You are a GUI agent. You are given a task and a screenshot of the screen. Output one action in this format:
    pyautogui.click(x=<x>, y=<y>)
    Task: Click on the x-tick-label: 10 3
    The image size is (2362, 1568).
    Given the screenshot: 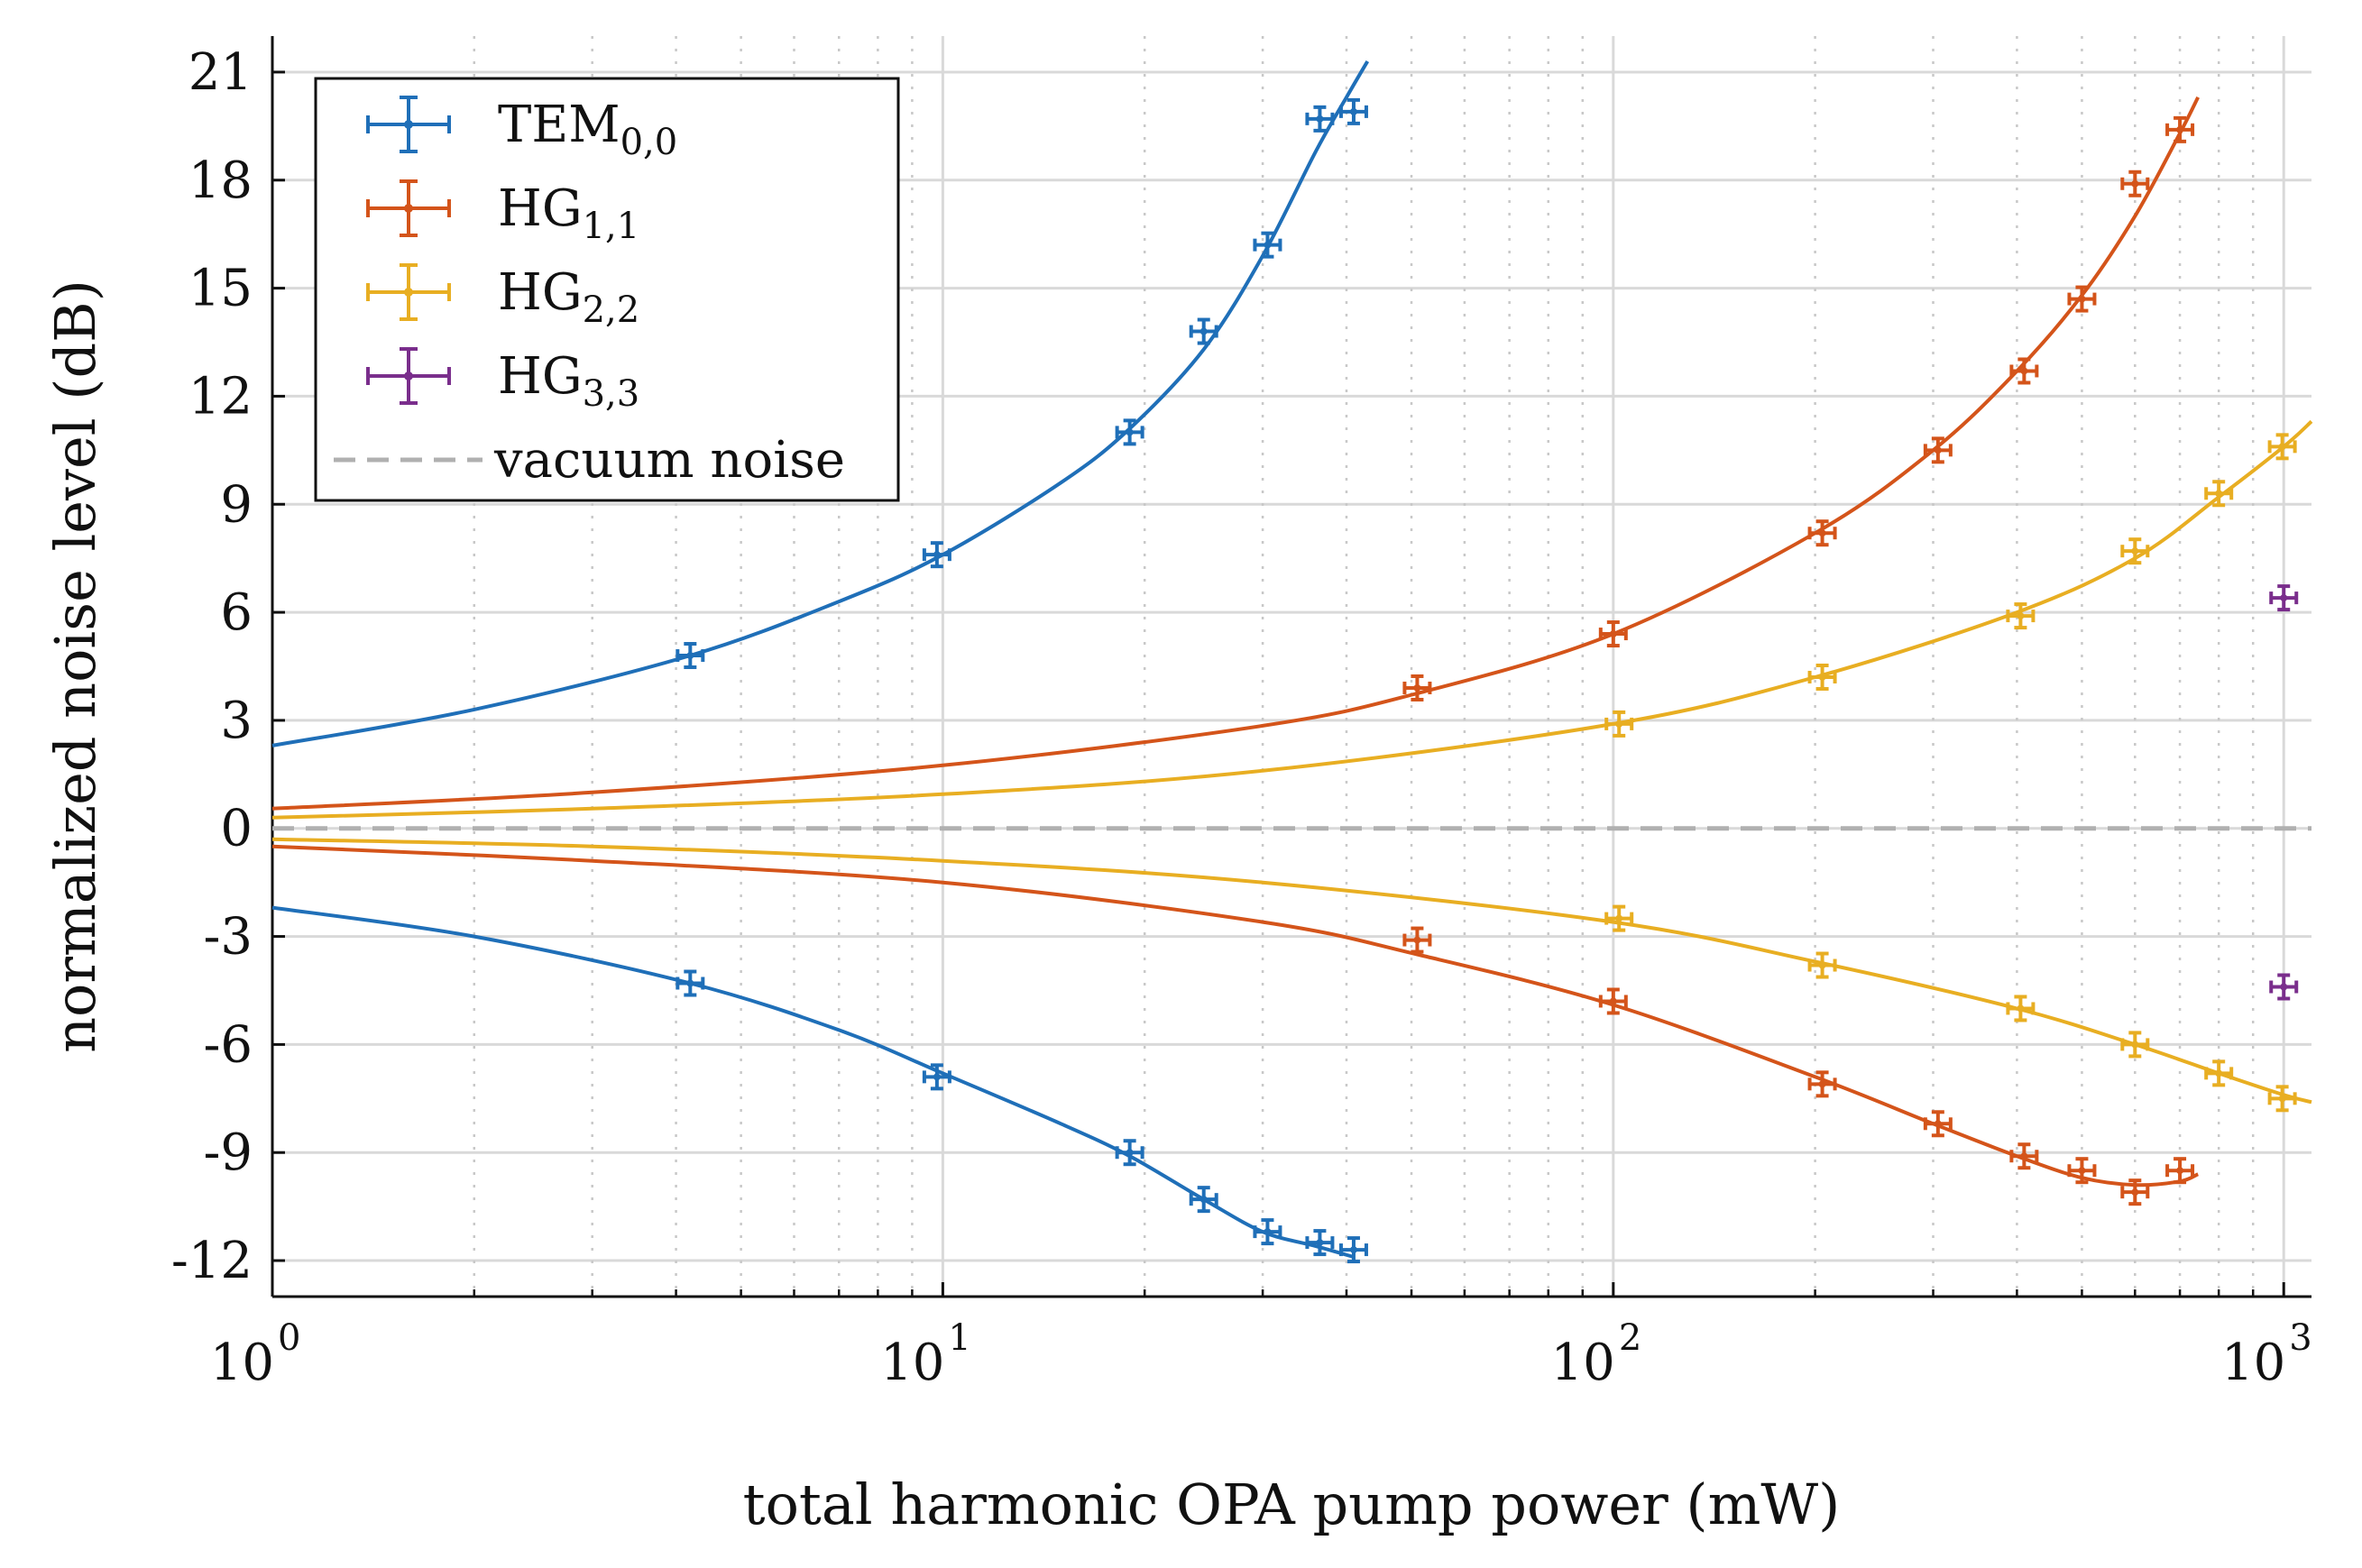 What is the action you would take?
    pyautogui.click(x=2266, y=1354)
    